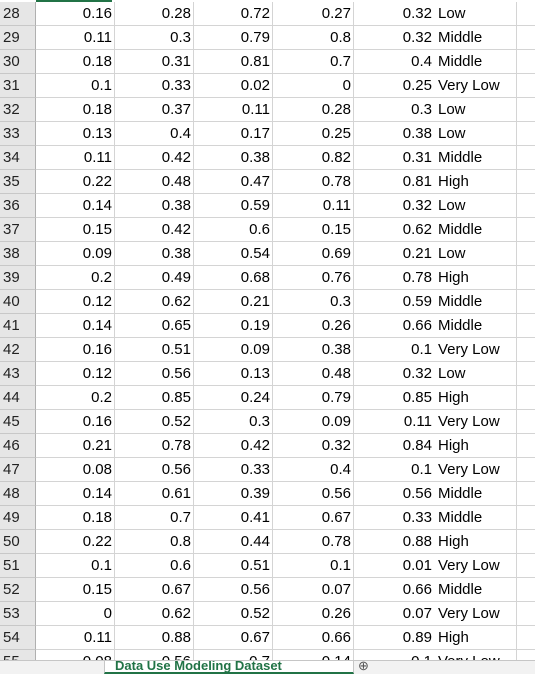 This screenshot has height=674, width=535. What do you see at coordinates (394, 398) in the screenshot?
I see `cell-col-e: 0.85` at bounding box center [394, 398].